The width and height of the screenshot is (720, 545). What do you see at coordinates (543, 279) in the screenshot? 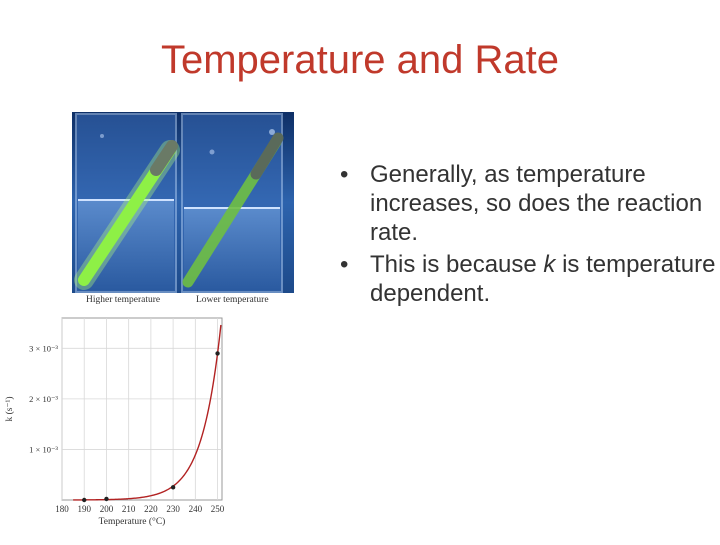
I see `bullet-2-text-post: is temperature dependent.` at bounding box center [543, 279].